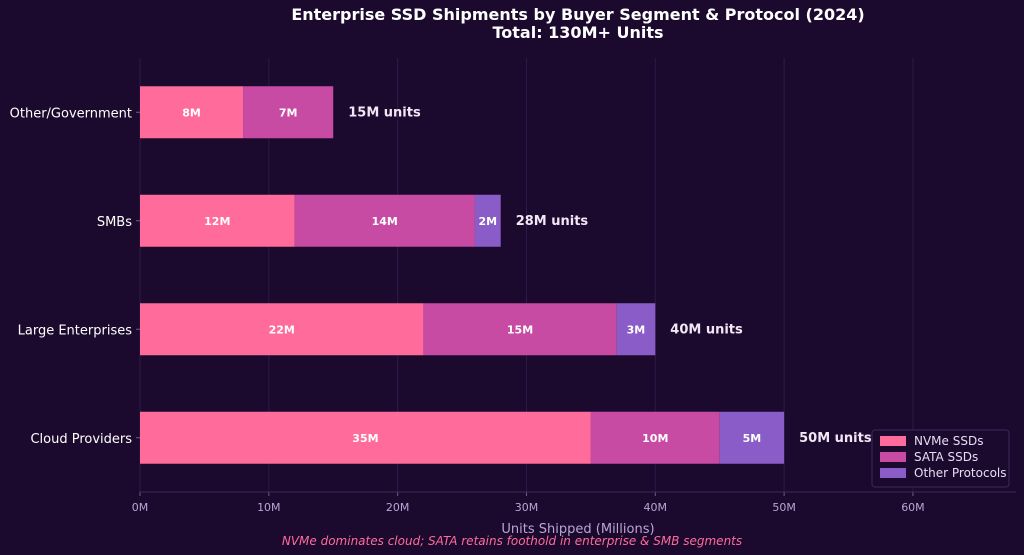 This screenshot has height=555, width=1024. Describe the element at coordinates (114, 222) in the screenshot. I see `category-label: SMBs` at that location.